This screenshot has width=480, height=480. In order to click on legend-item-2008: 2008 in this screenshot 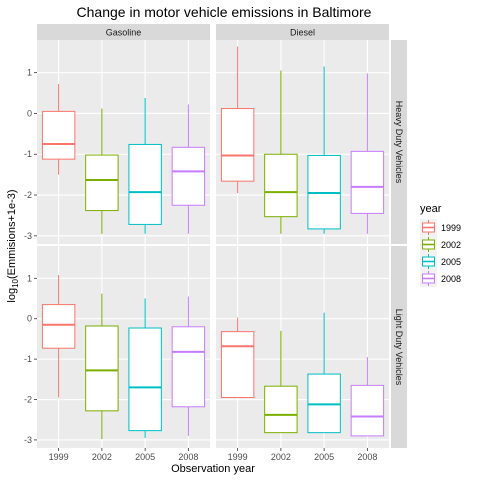, I will do `click(440, 278)`.